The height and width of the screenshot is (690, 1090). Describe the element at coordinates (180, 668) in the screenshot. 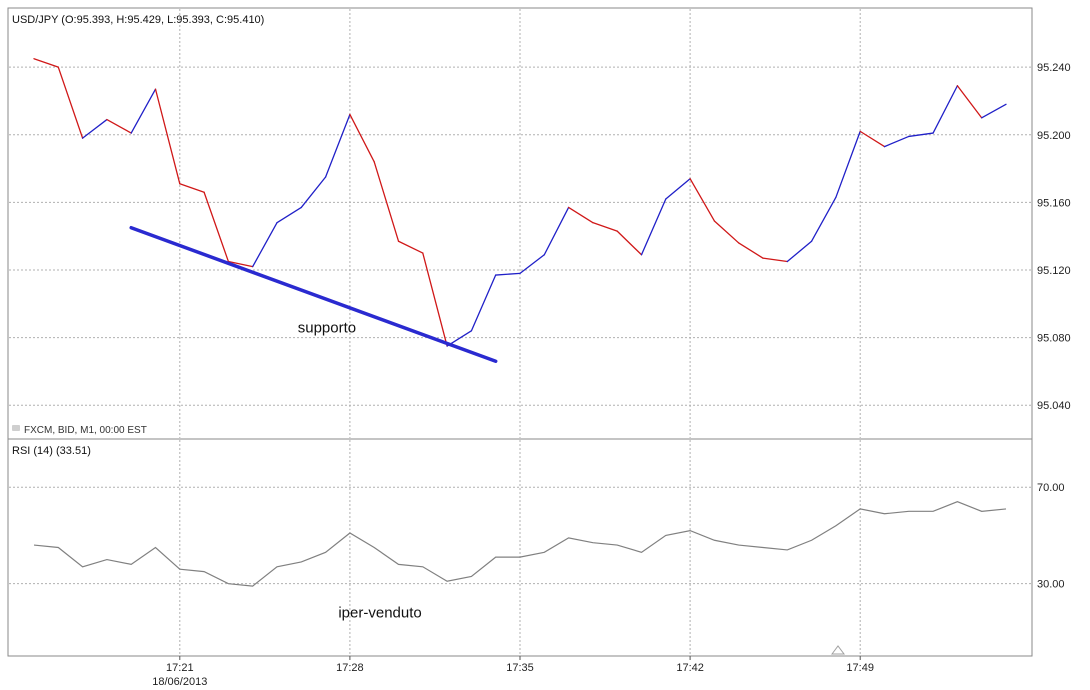

I see `x-tick-label: 17:21` at that location.